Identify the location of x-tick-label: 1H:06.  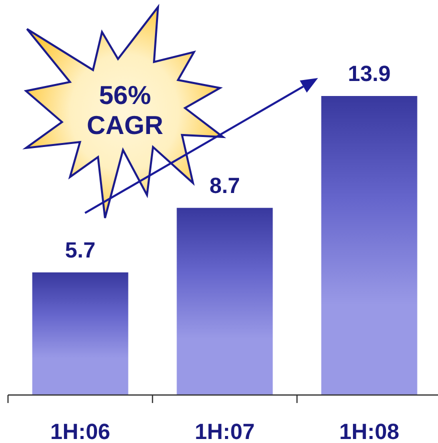
(80, 431).